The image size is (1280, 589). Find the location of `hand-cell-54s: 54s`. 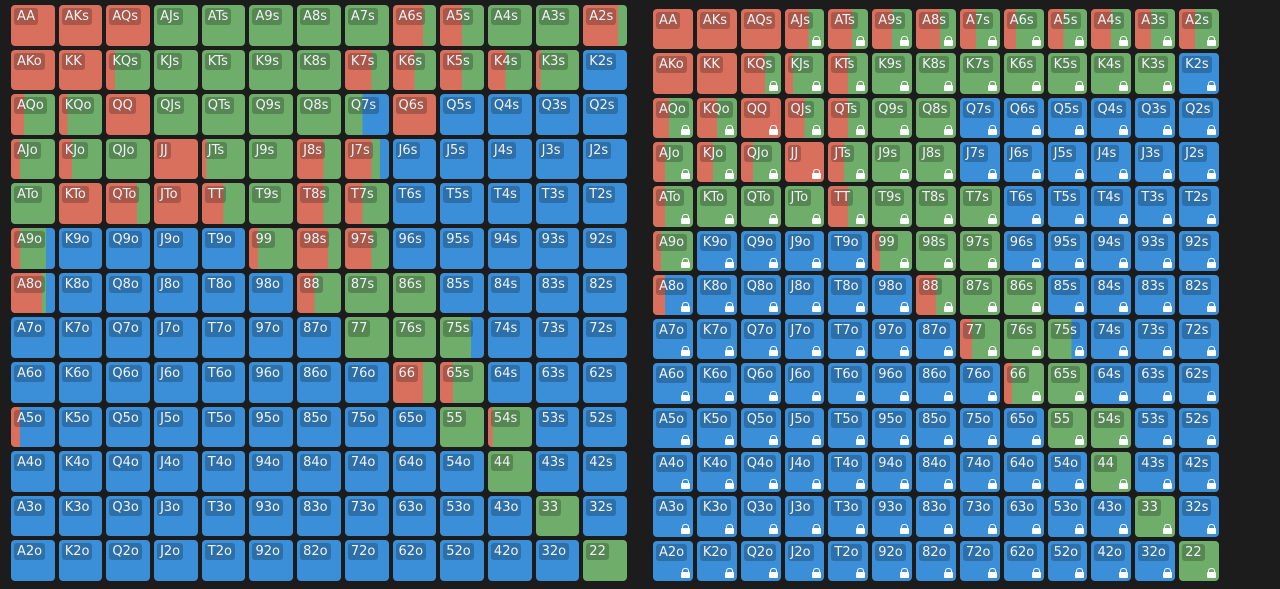

hand-cell-54s: 54s is located at coordinates (1111, 428).